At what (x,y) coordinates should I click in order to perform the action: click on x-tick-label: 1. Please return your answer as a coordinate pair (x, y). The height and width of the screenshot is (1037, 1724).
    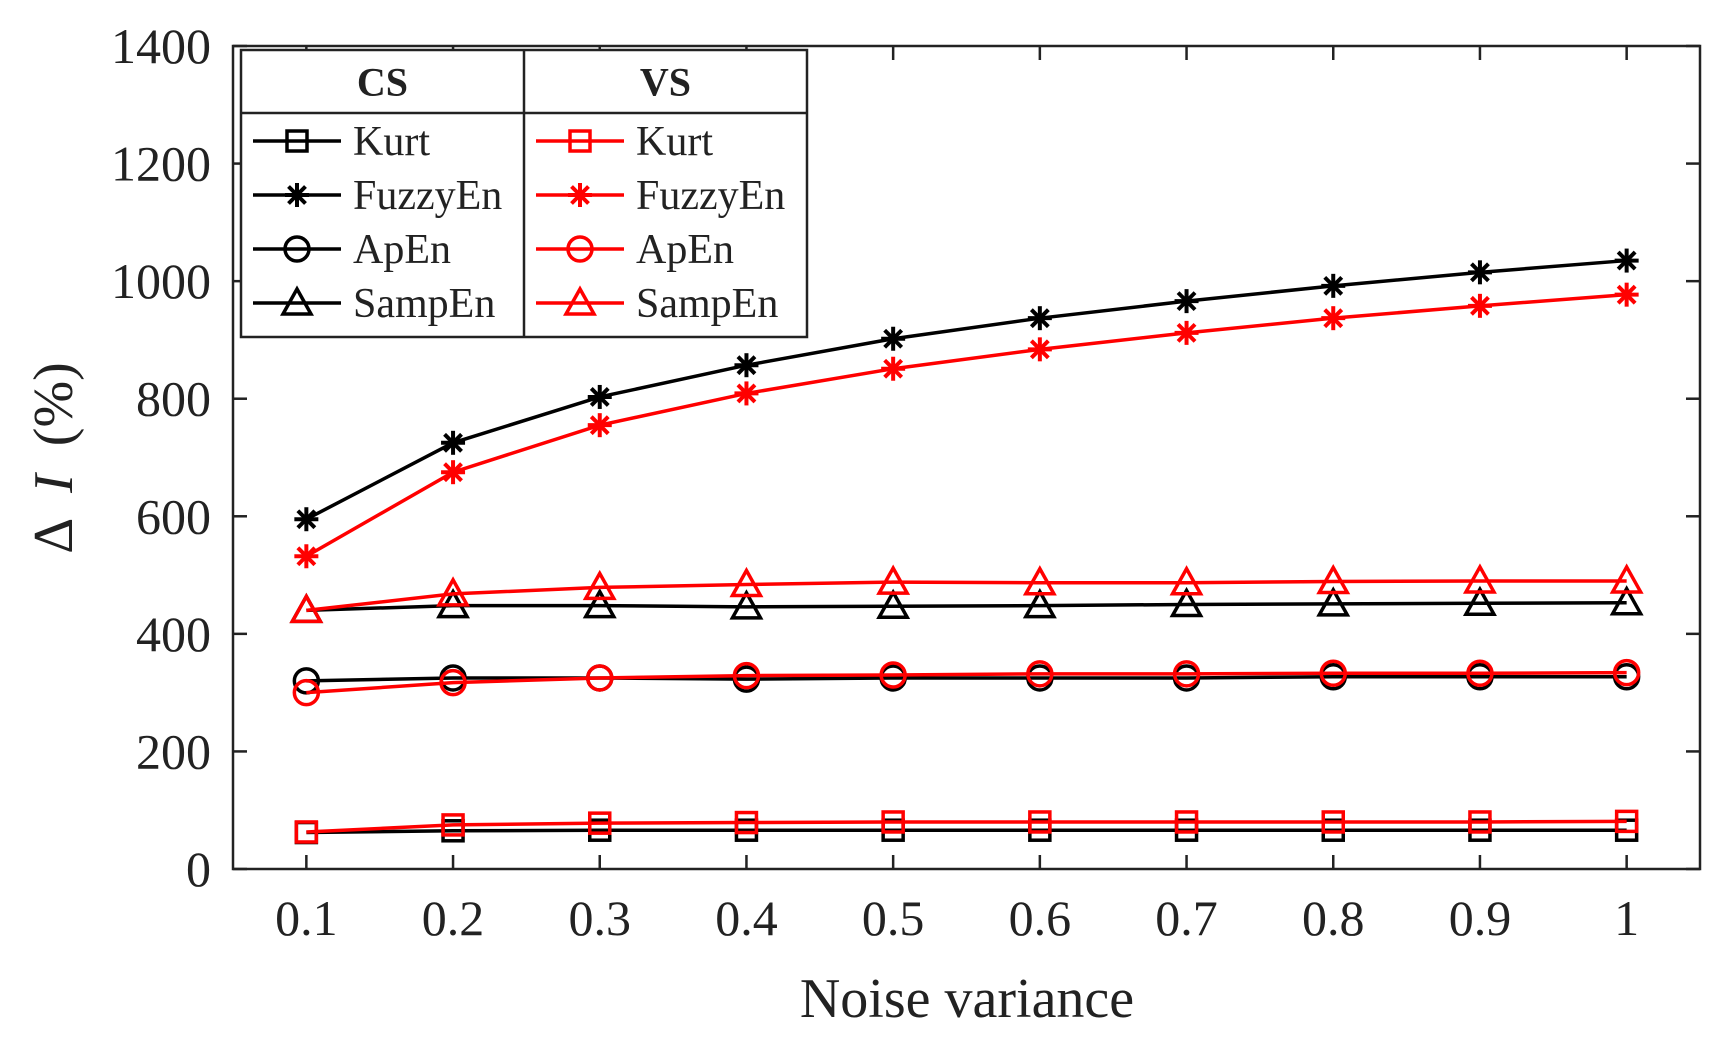
    Looking at the image, I should click on (1626, 918).